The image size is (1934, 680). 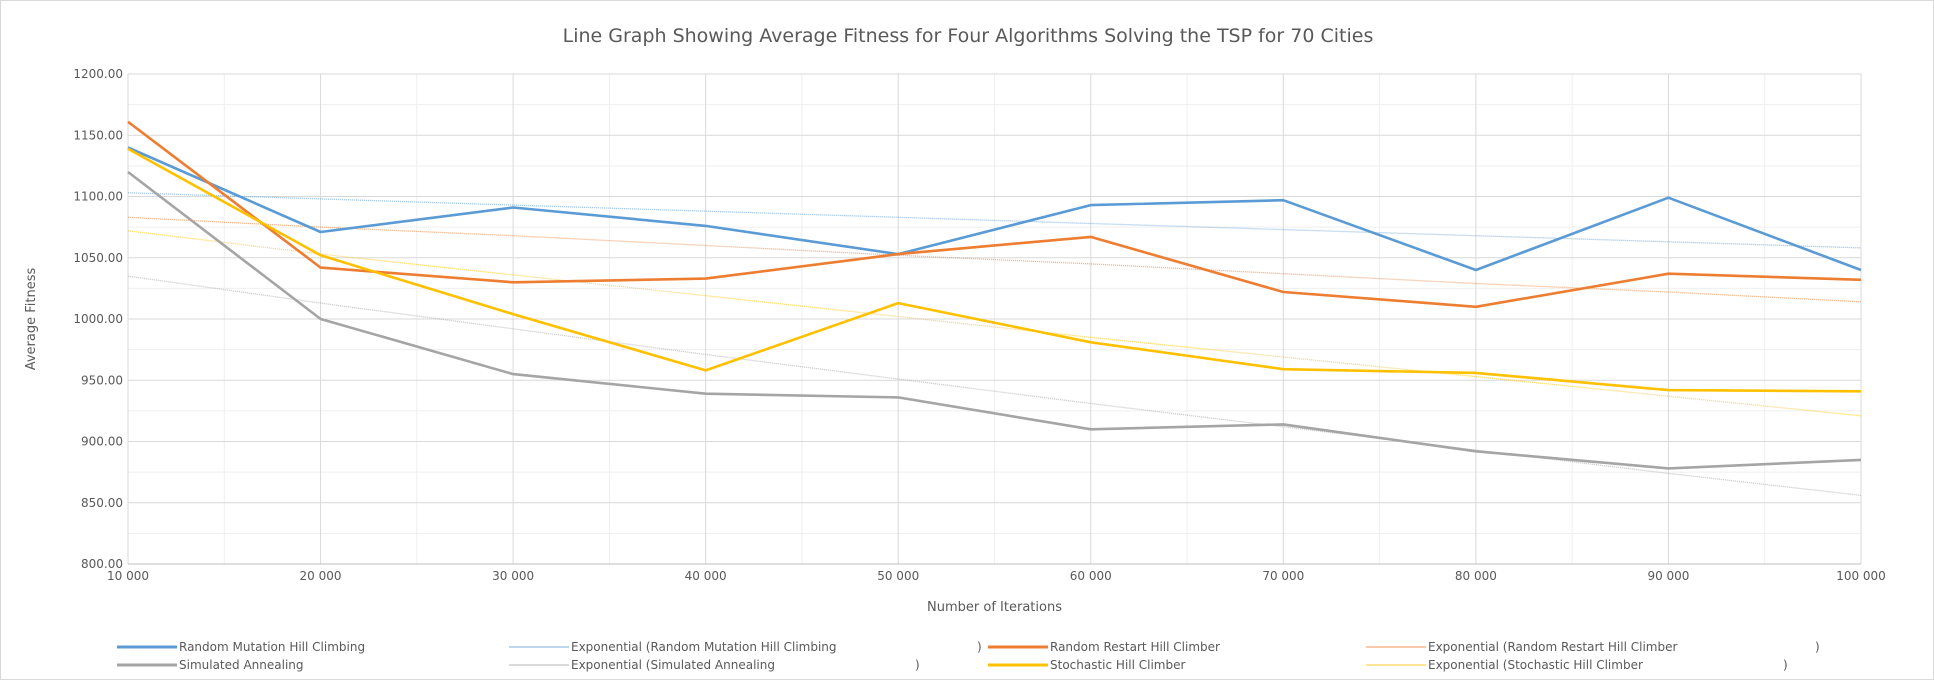 I want to click on legend-entry: Random Restart Hill Climber, so click(x=1135, y=647).